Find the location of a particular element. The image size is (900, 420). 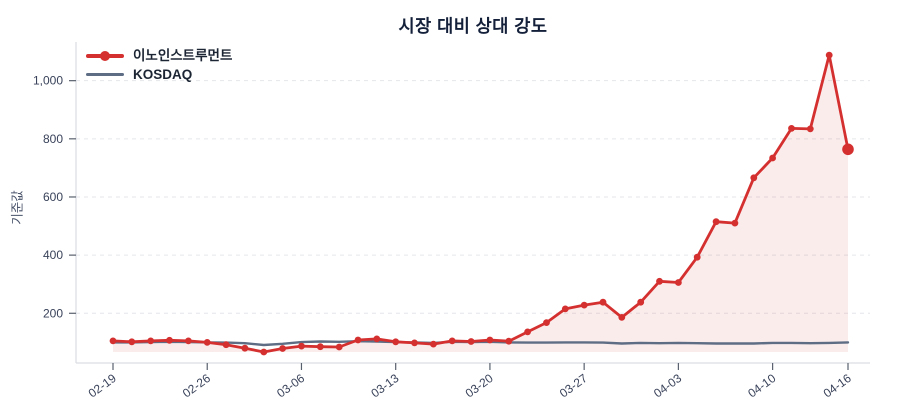

chart-title: 시장 대비 상대 강도 is located at coordinates (473, 26).